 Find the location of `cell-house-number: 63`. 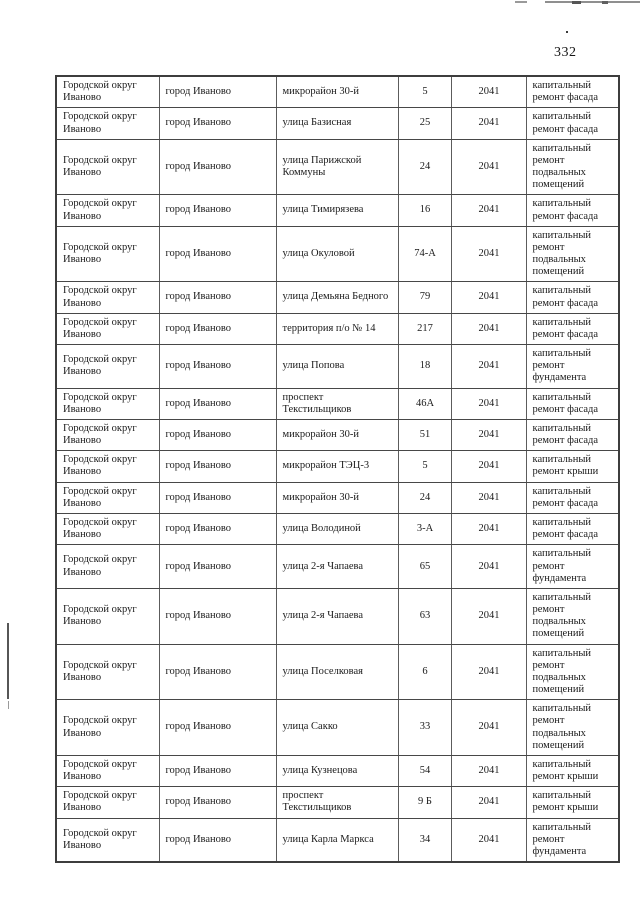

cell-house-number: 63 is located at coordinates (424, 616).